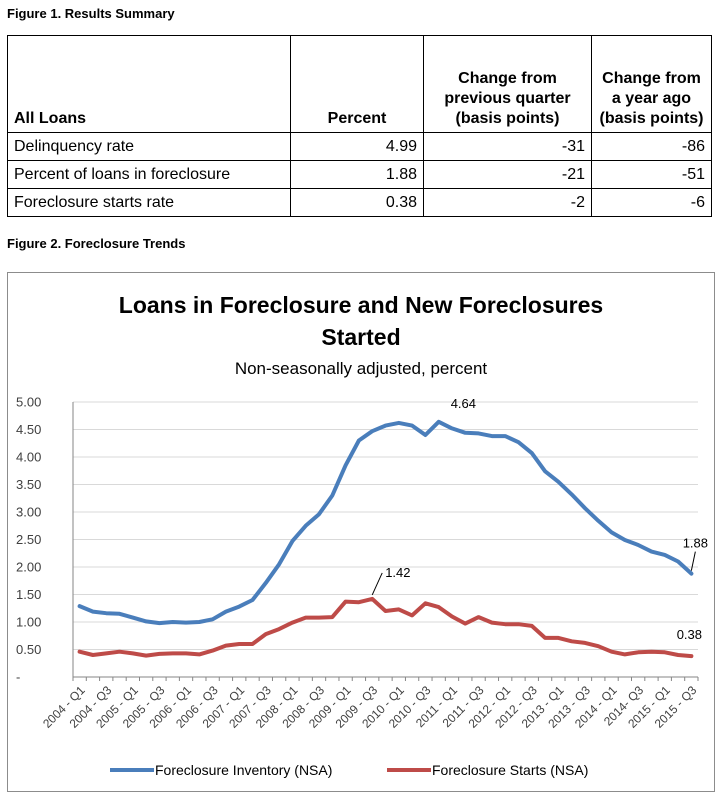  What do you see at coordinates (507, 202) in the screenshot?
I see `row-change-quarter: -2` at bounding box center [507, 202].